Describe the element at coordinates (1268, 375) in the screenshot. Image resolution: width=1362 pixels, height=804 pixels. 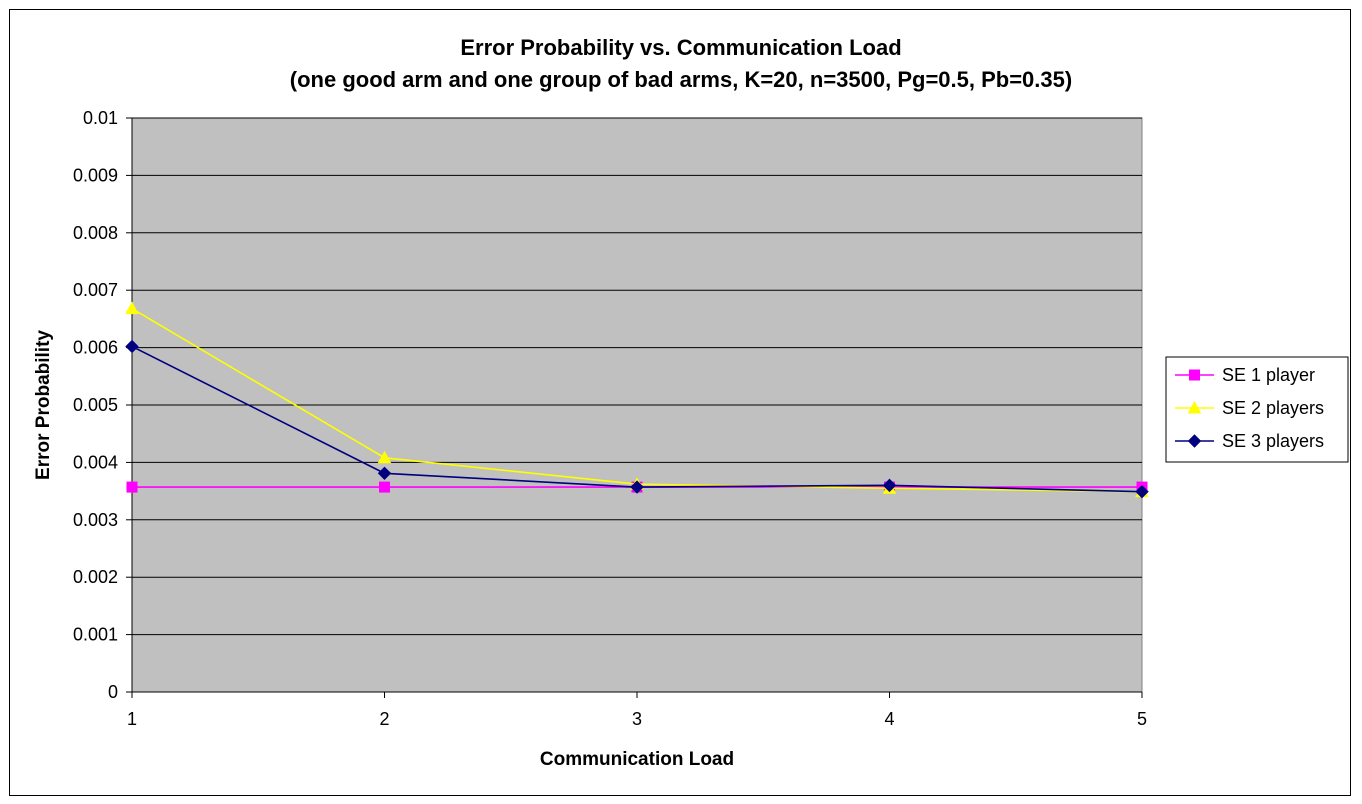
I see `legend-label: SE 1 player` at that location.